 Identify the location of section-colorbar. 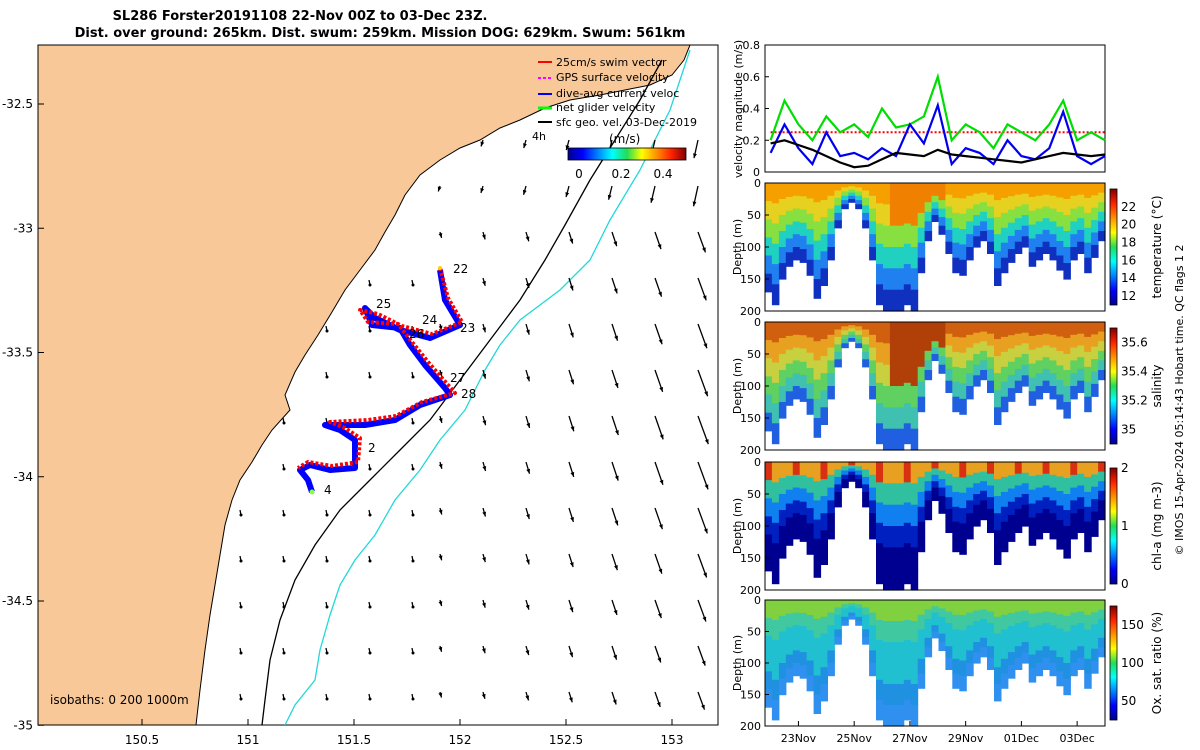
(1113, 526).